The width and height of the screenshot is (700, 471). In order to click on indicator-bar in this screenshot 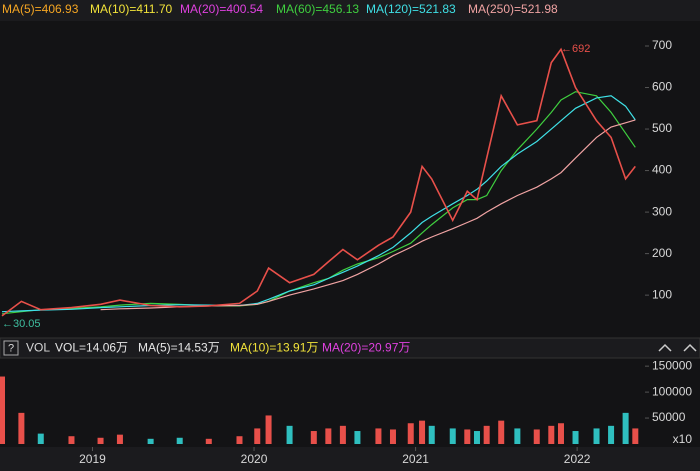, I will do `click(350, 10)`.